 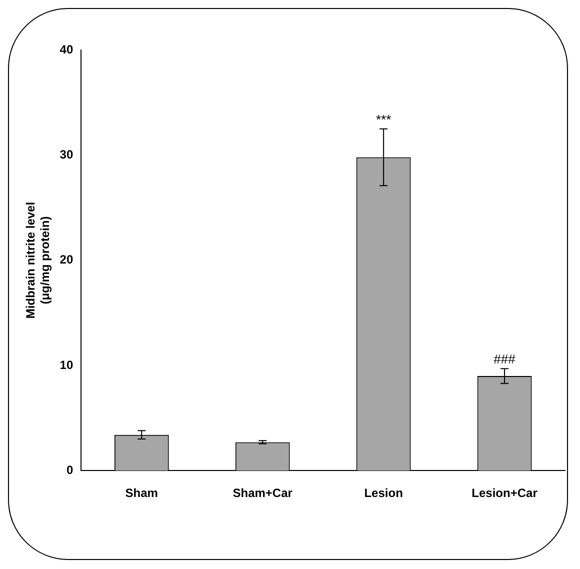 I want to click on y-tick-label: 30, so click(x=67, y=154).